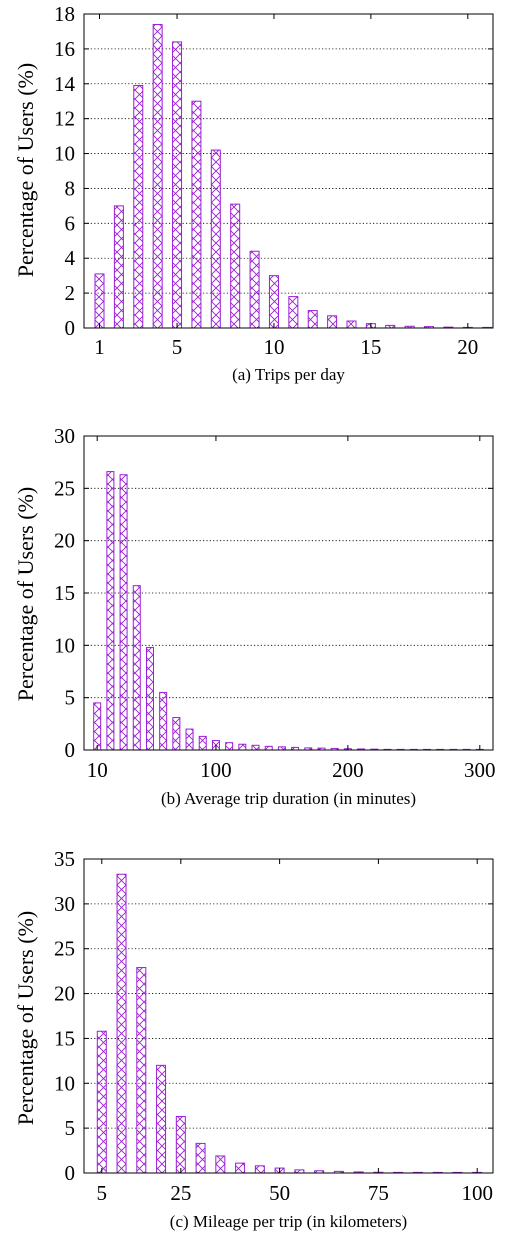 Image resolution: width=508 pixels, height=1237 pixels. I want to click on x-tick-label: 20, so click(467, 347).